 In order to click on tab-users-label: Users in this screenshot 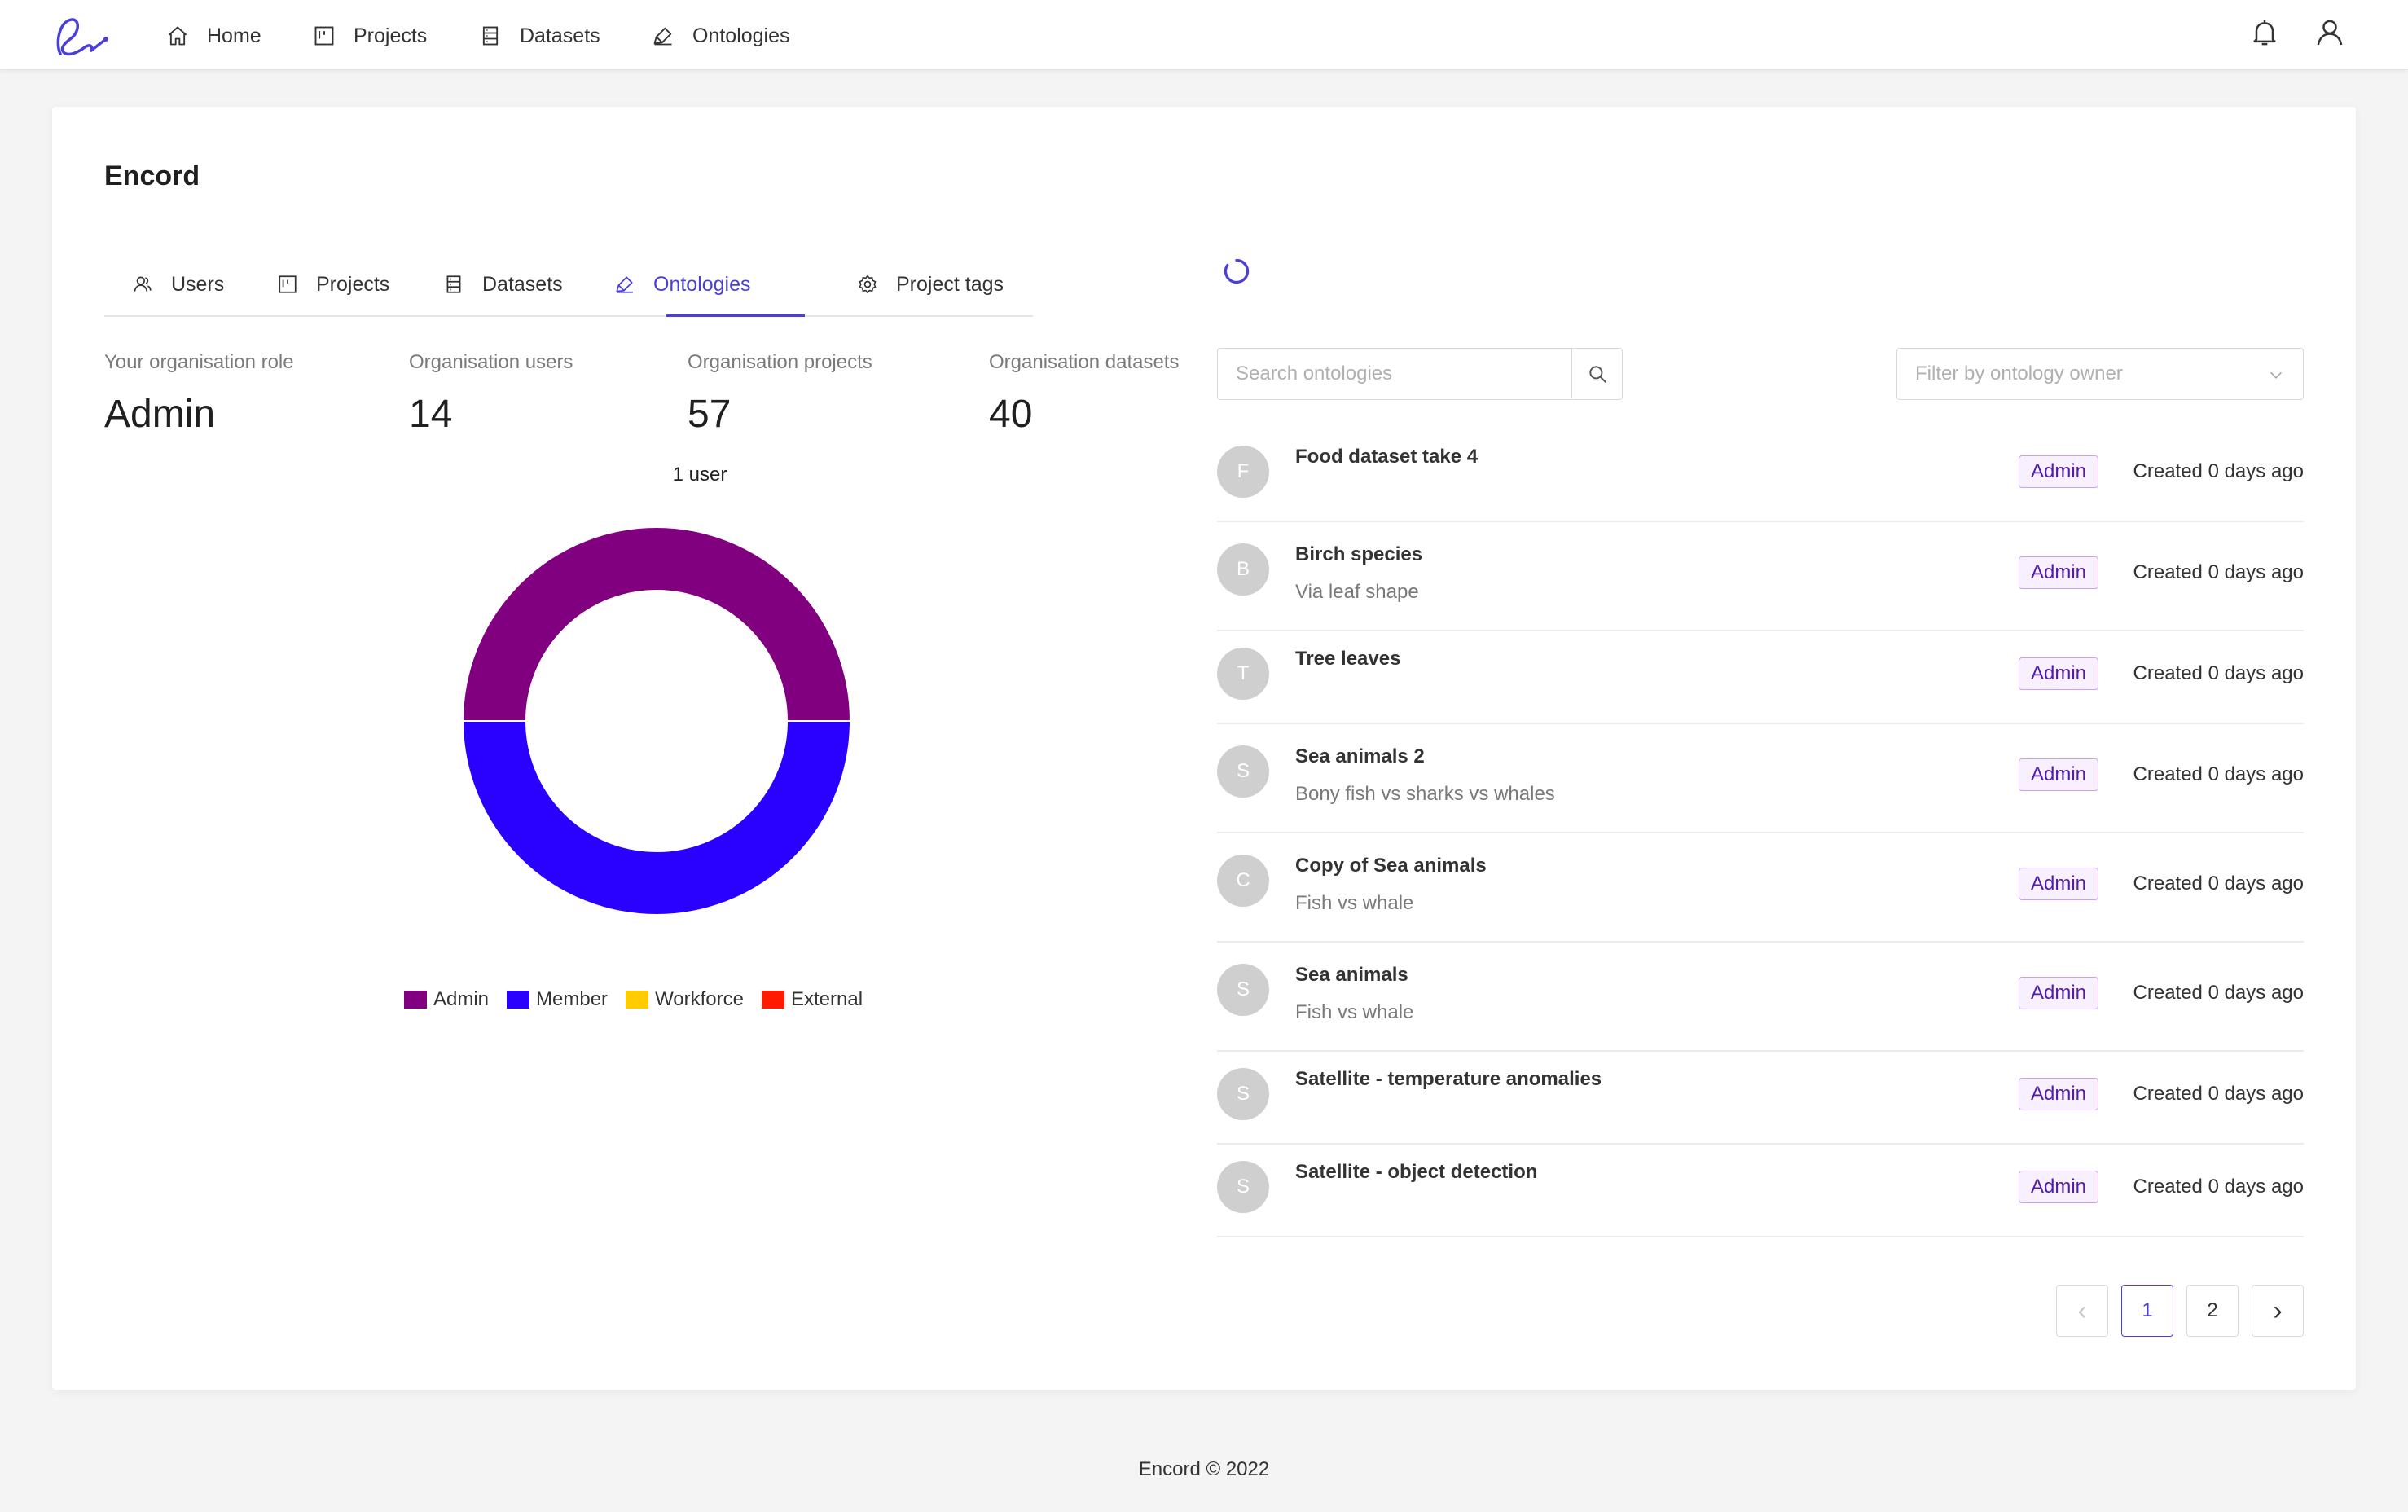, I will do `click(198, 284)`.